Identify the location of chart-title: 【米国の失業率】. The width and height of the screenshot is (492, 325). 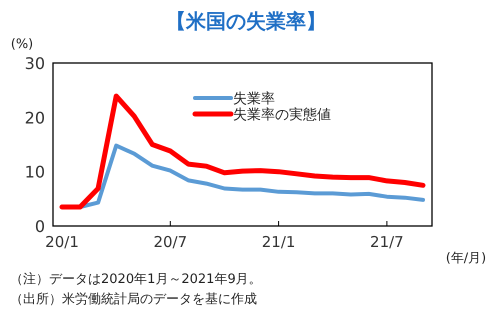
(246, 21).